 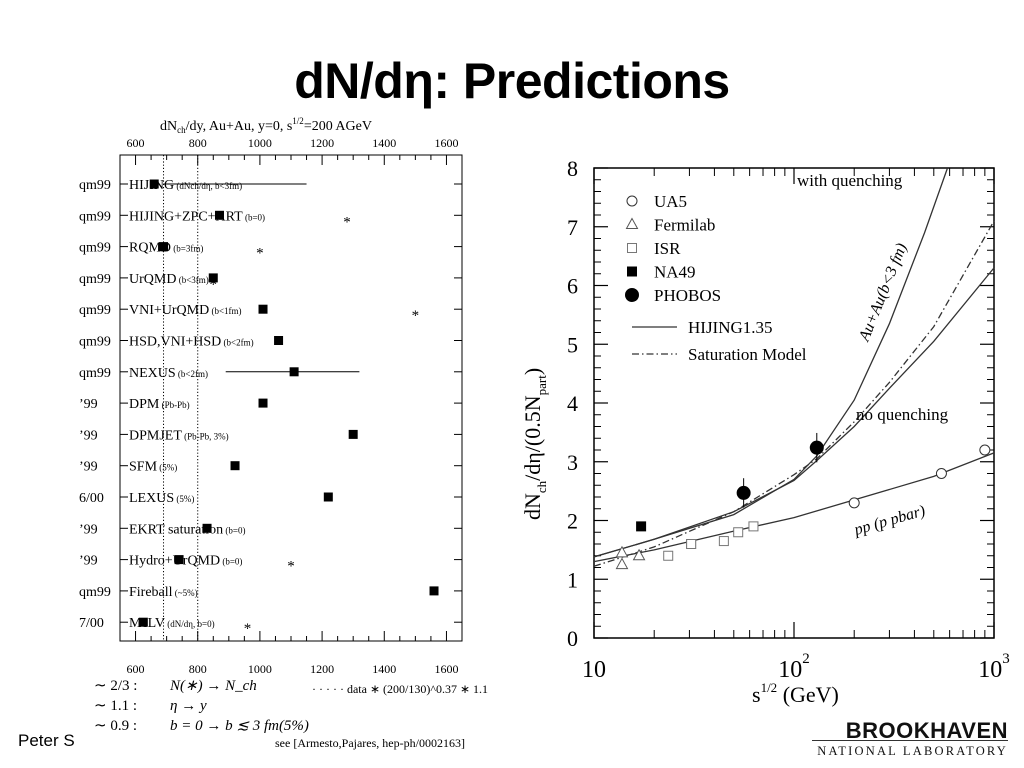 I want to click on legend-entry-saturation-model: Saturation Model, so click(x=719, y=354).